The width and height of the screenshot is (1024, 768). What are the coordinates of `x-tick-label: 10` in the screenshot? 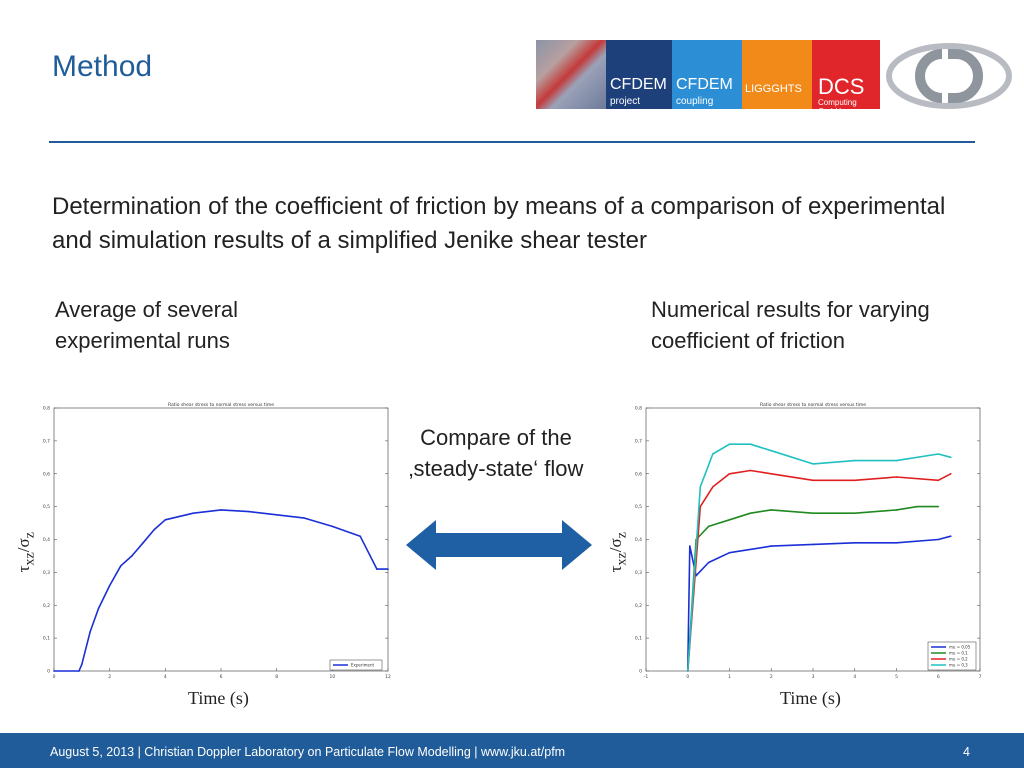 It's located at (332, 677).